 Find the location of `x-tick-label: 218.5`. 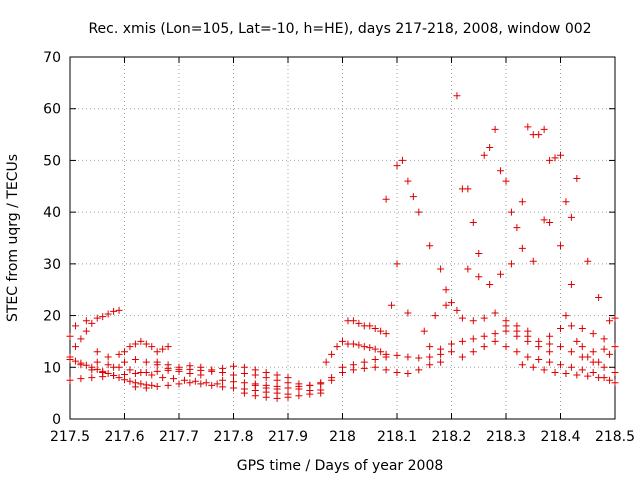

x-tick-label: 218.5 is located at coordinates (615, 437).